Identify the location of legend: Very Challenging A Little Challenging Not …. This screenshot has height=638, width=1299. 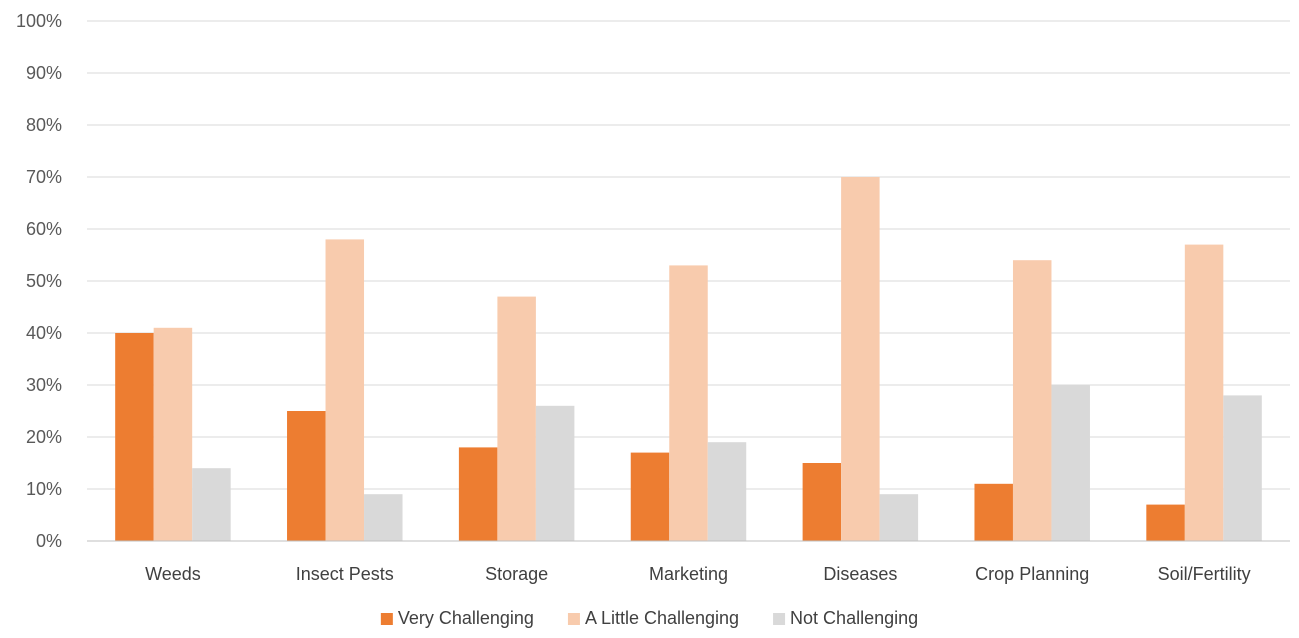
(649, 618).